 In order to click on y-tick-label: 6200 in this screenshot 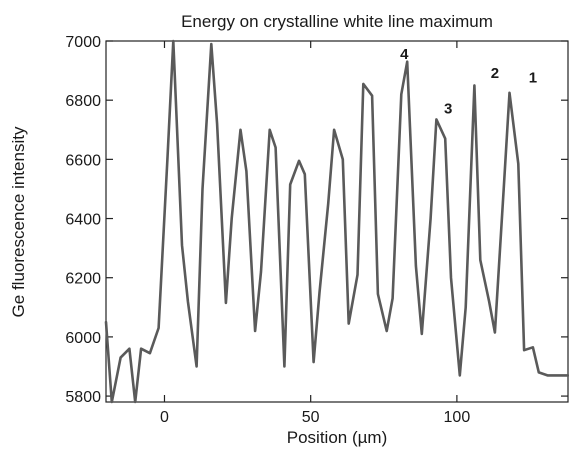, I will do `click(83, 279)`.